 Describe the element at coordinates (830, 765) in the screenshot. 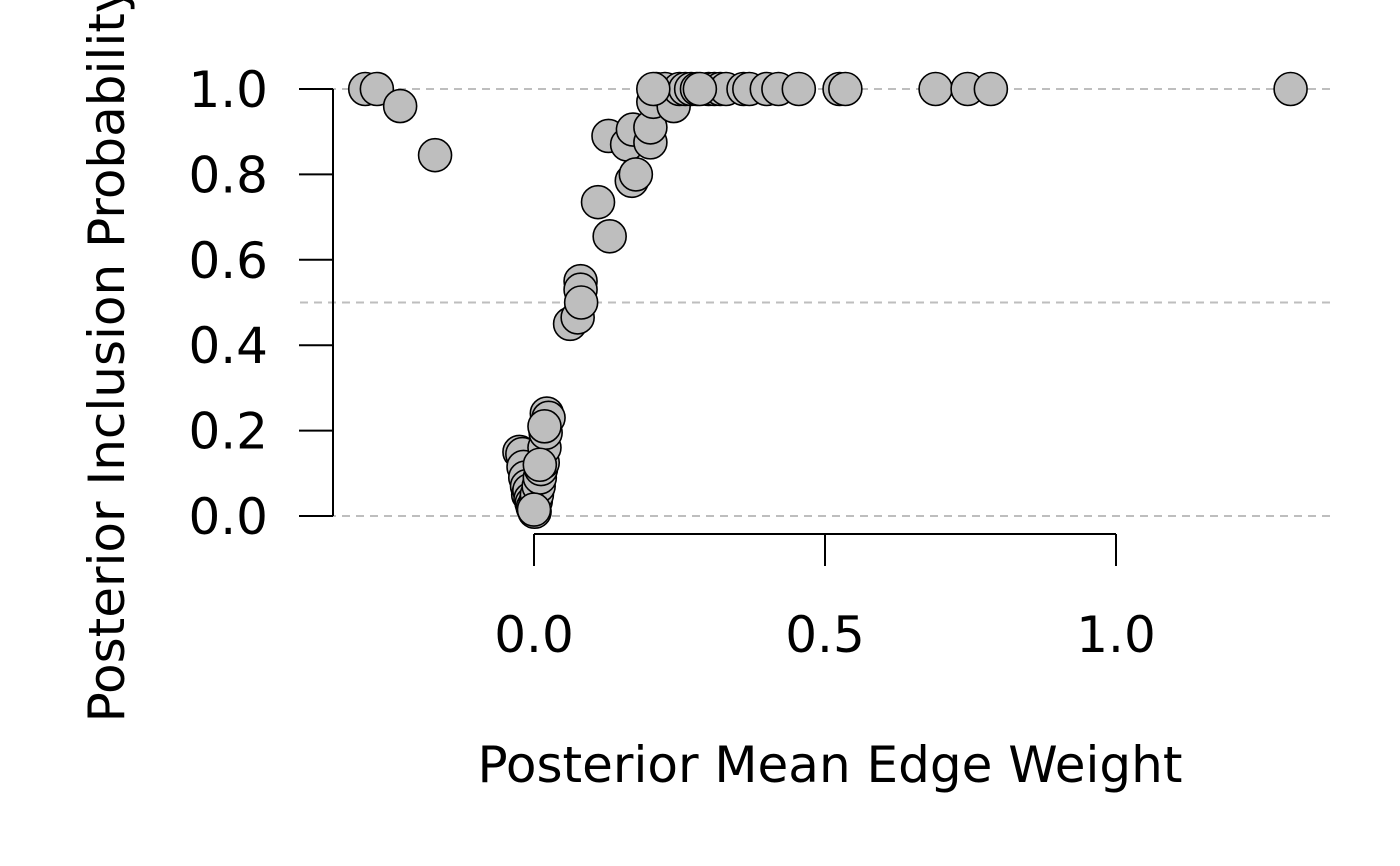

I see `x-axis-title: Posterior Mean Edge Weight` at that location.